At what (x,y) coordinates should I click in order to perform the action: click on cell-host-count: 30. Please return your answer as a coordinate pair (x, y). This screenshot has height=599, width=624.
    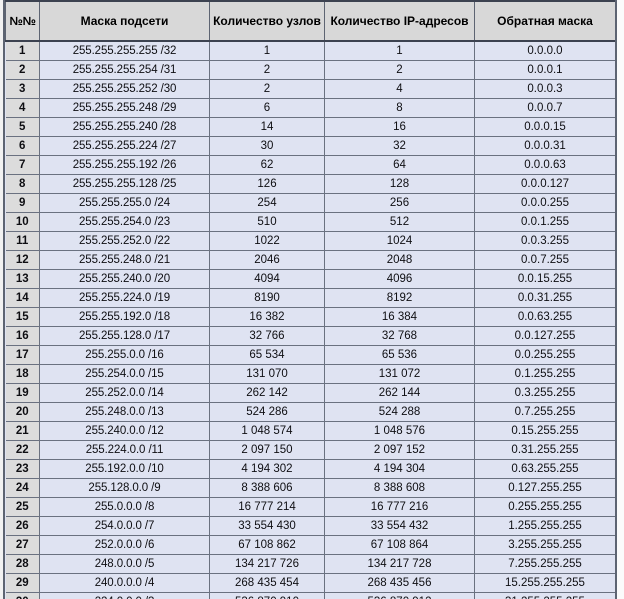
    Looking at the image, I should click on (267, 146).